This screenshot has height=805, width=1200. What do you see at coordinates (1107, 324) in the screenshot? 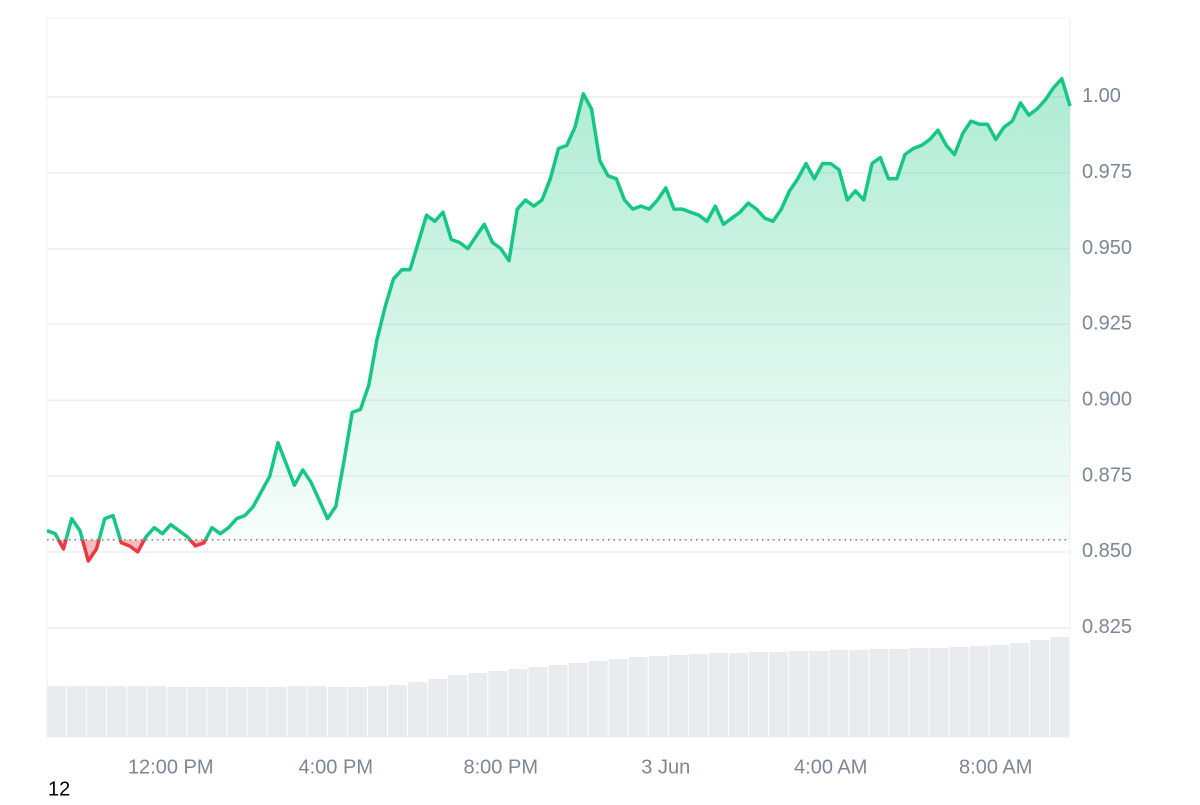
I see `y-tick-label: 0.925` at bounding box center [1107, 324].